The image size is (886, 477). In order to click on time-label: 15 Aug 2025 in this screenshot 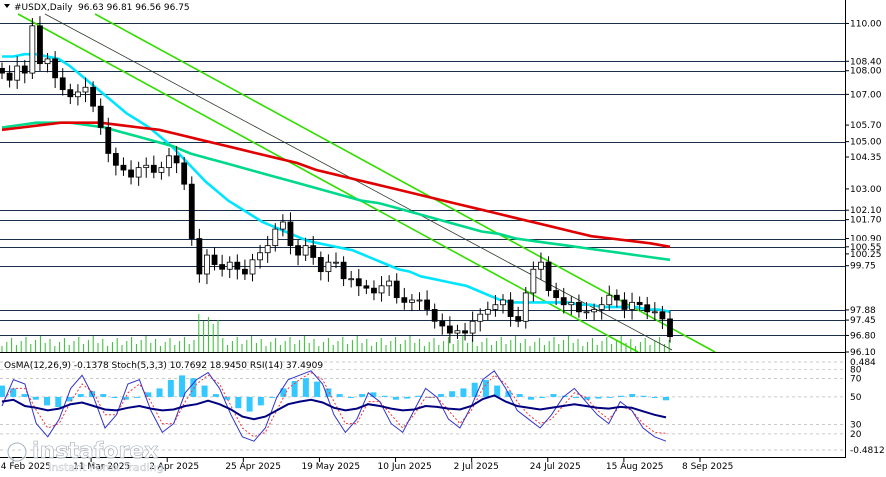, I will do `click(635, 467)`.